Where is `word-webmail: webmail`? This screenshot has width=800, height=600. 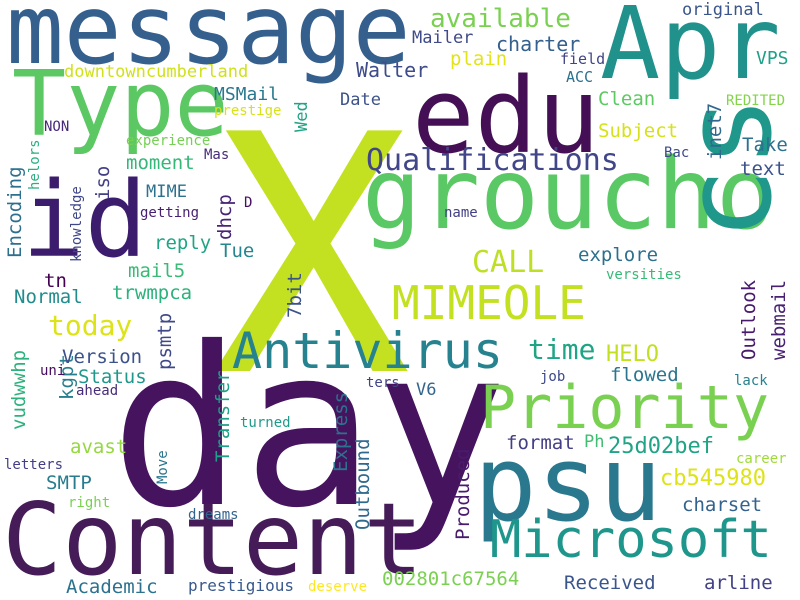
word-webmail: webmail is located at coordinates (779, 319).